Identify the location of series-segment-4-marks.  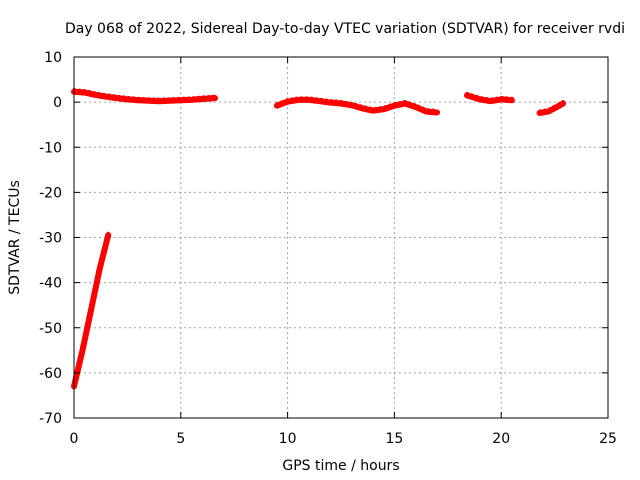
(489, 96).